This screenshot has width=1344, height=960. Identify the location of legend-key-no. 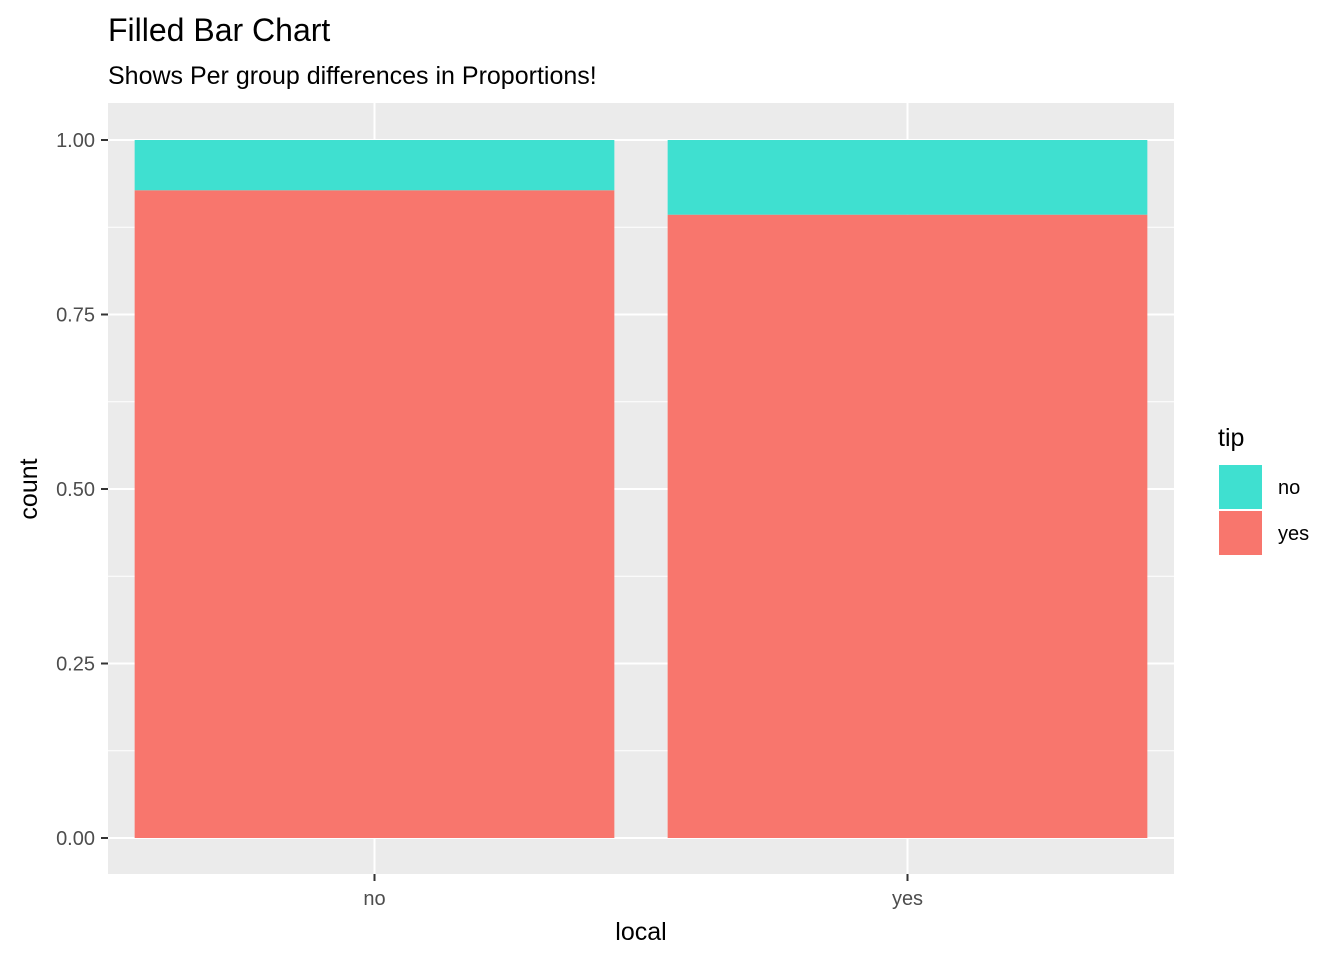
(1240, 487).